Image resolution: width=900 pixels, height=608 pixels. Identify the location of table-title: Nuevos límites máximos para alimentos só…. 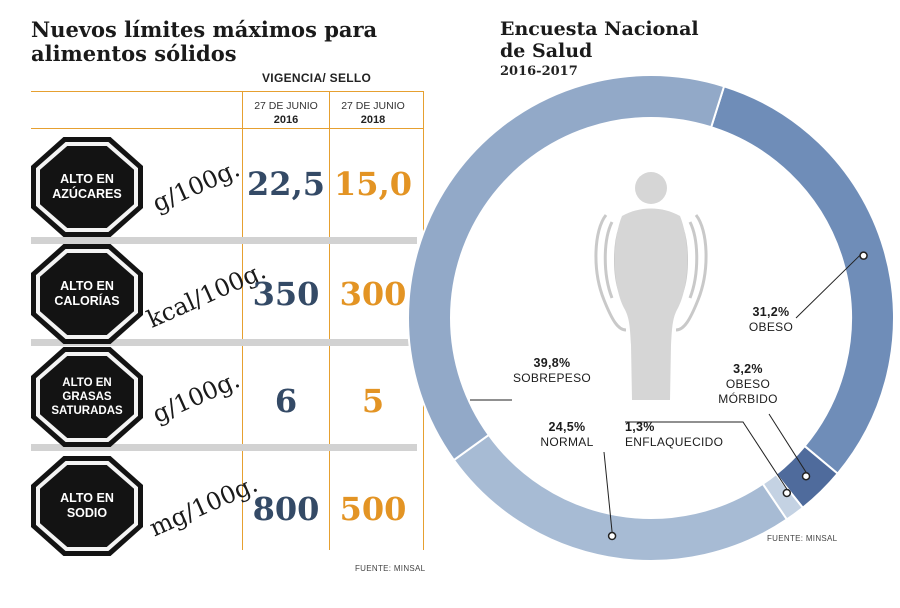
(204, 41).